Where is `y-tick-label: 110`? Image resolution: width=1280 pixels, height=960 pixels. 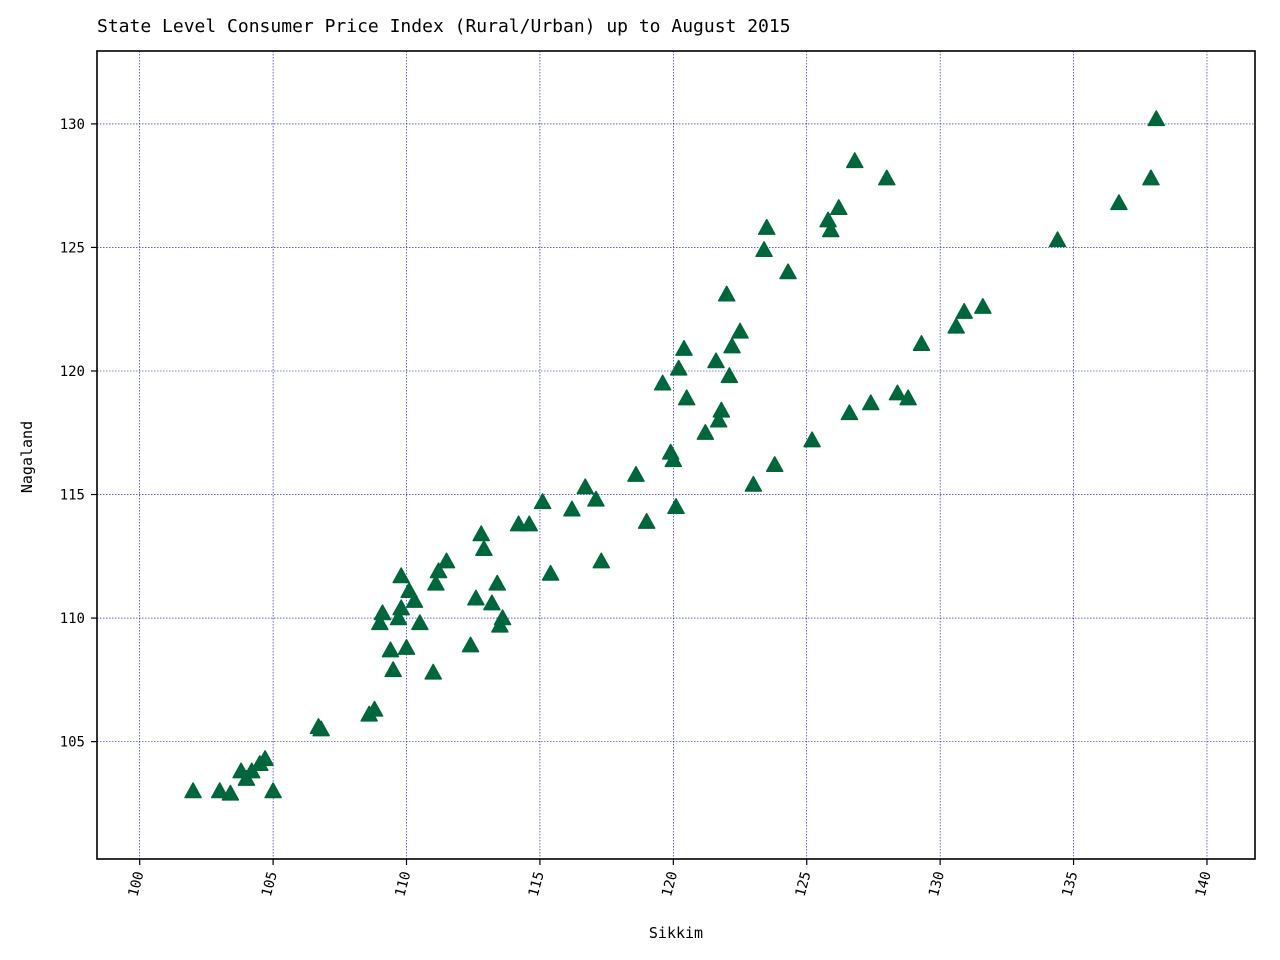 y-tick-label: 110 is located at coordinates (72, 619).